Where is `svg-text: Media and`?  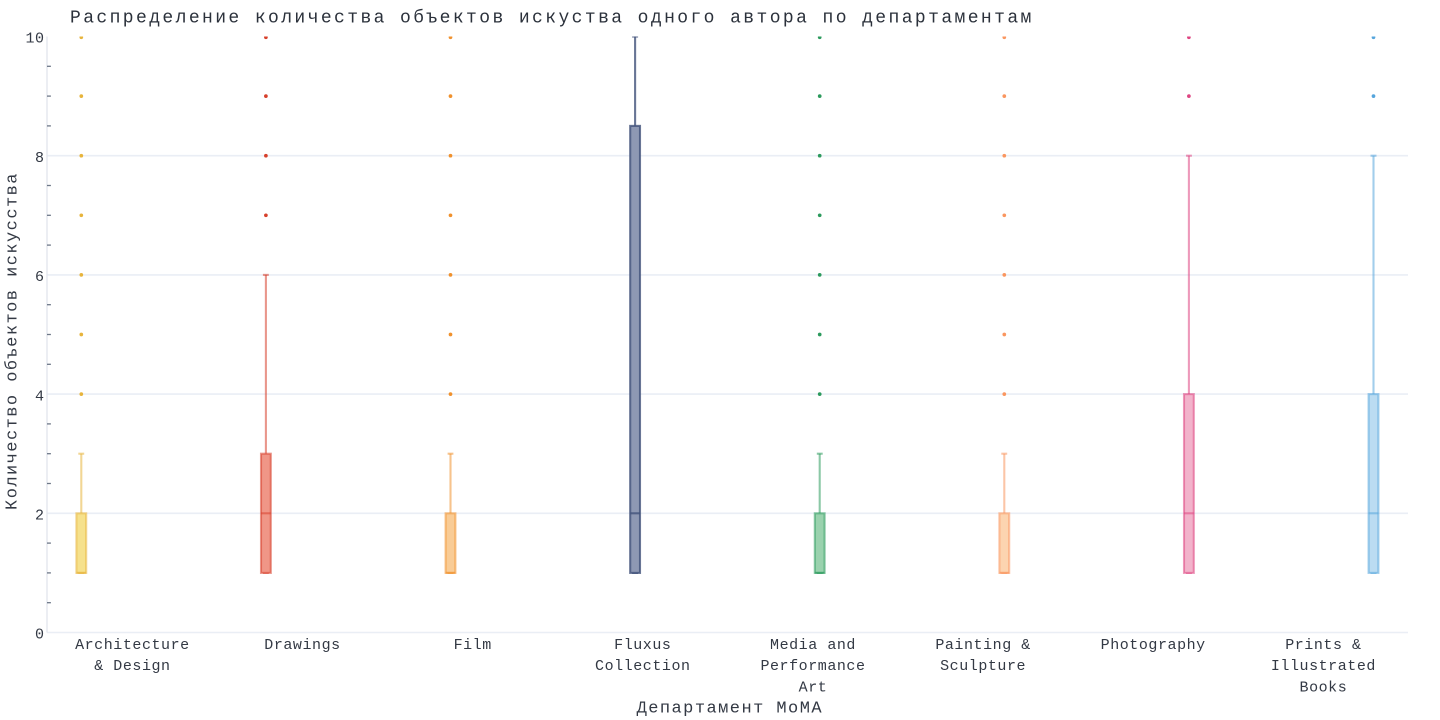
svg-text: Media and is located at coordinates (813, 645).